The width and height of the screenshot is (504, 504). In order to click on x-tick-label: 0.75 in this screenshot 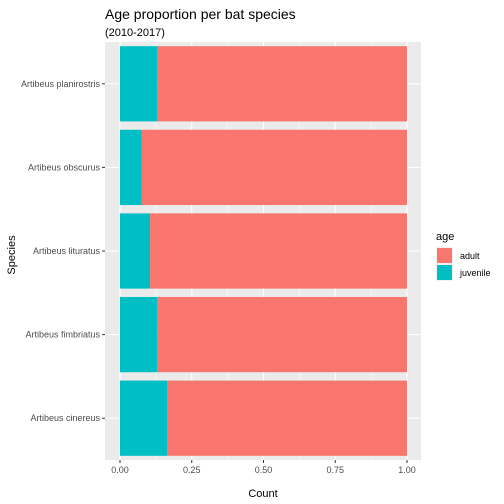, I will do `click(335, 470)`.